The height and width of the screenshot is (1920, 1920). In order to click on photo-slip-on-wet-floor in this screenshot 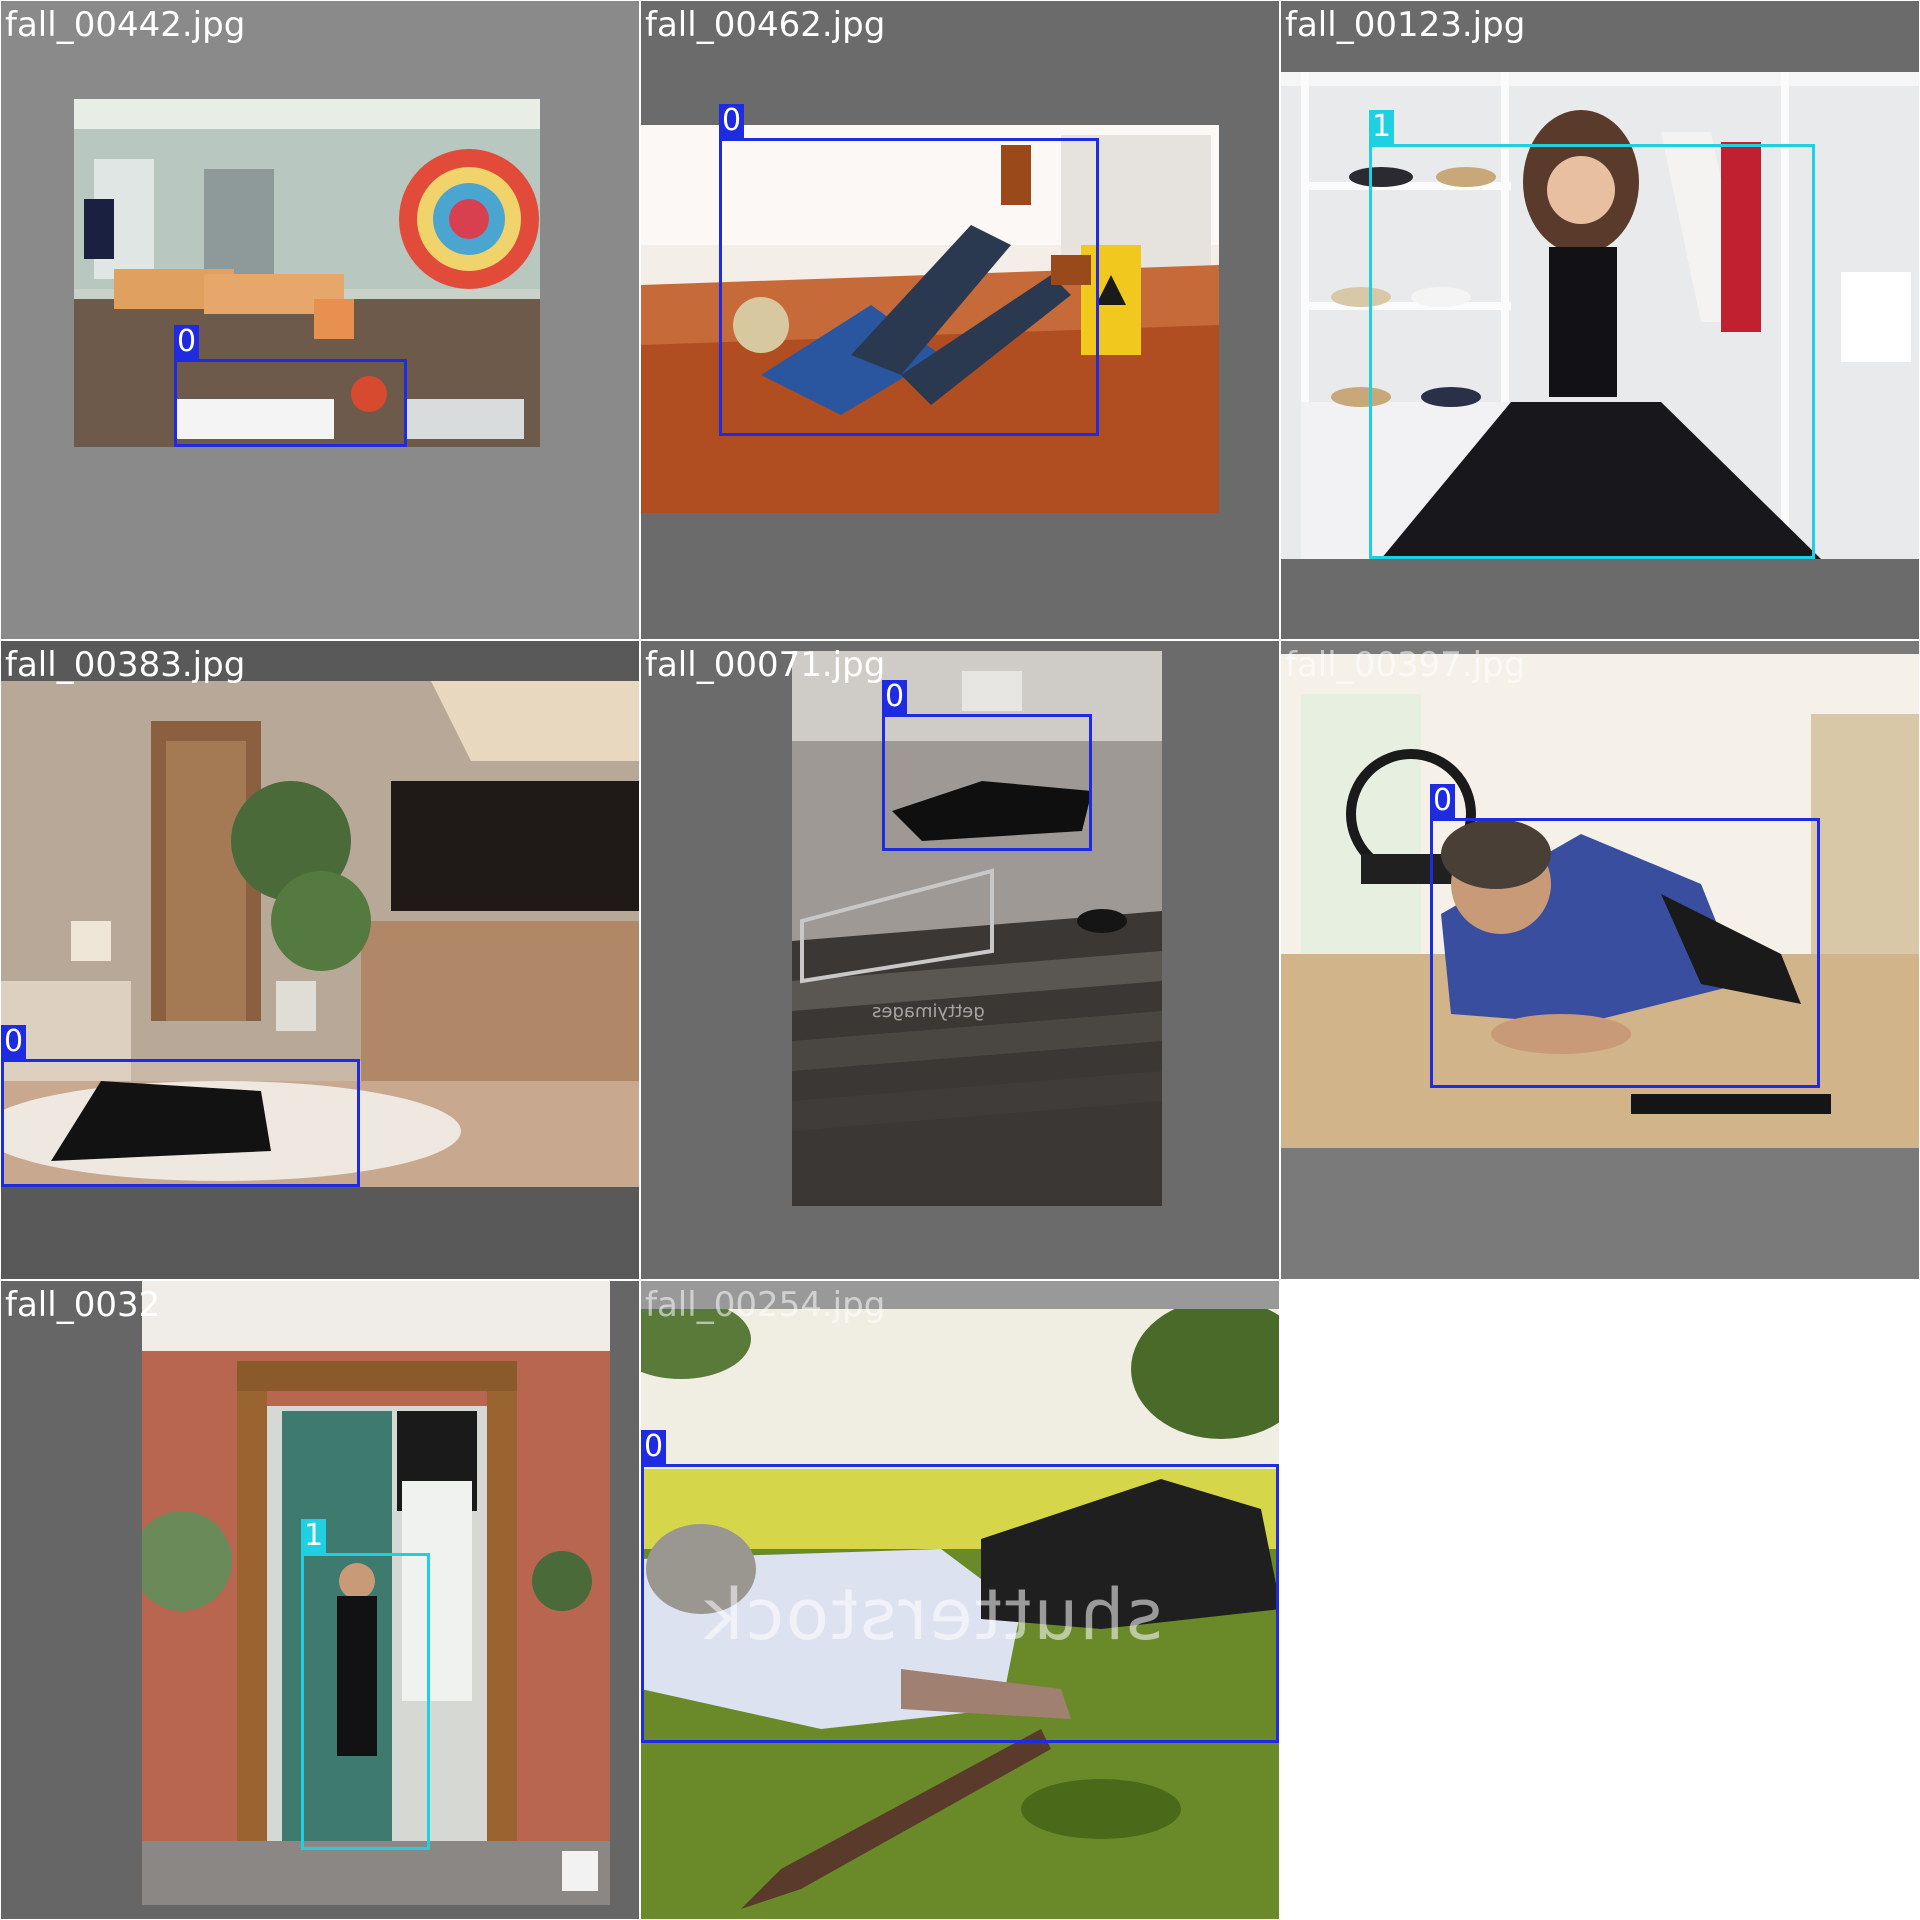, I will do `click(930, 319)`.